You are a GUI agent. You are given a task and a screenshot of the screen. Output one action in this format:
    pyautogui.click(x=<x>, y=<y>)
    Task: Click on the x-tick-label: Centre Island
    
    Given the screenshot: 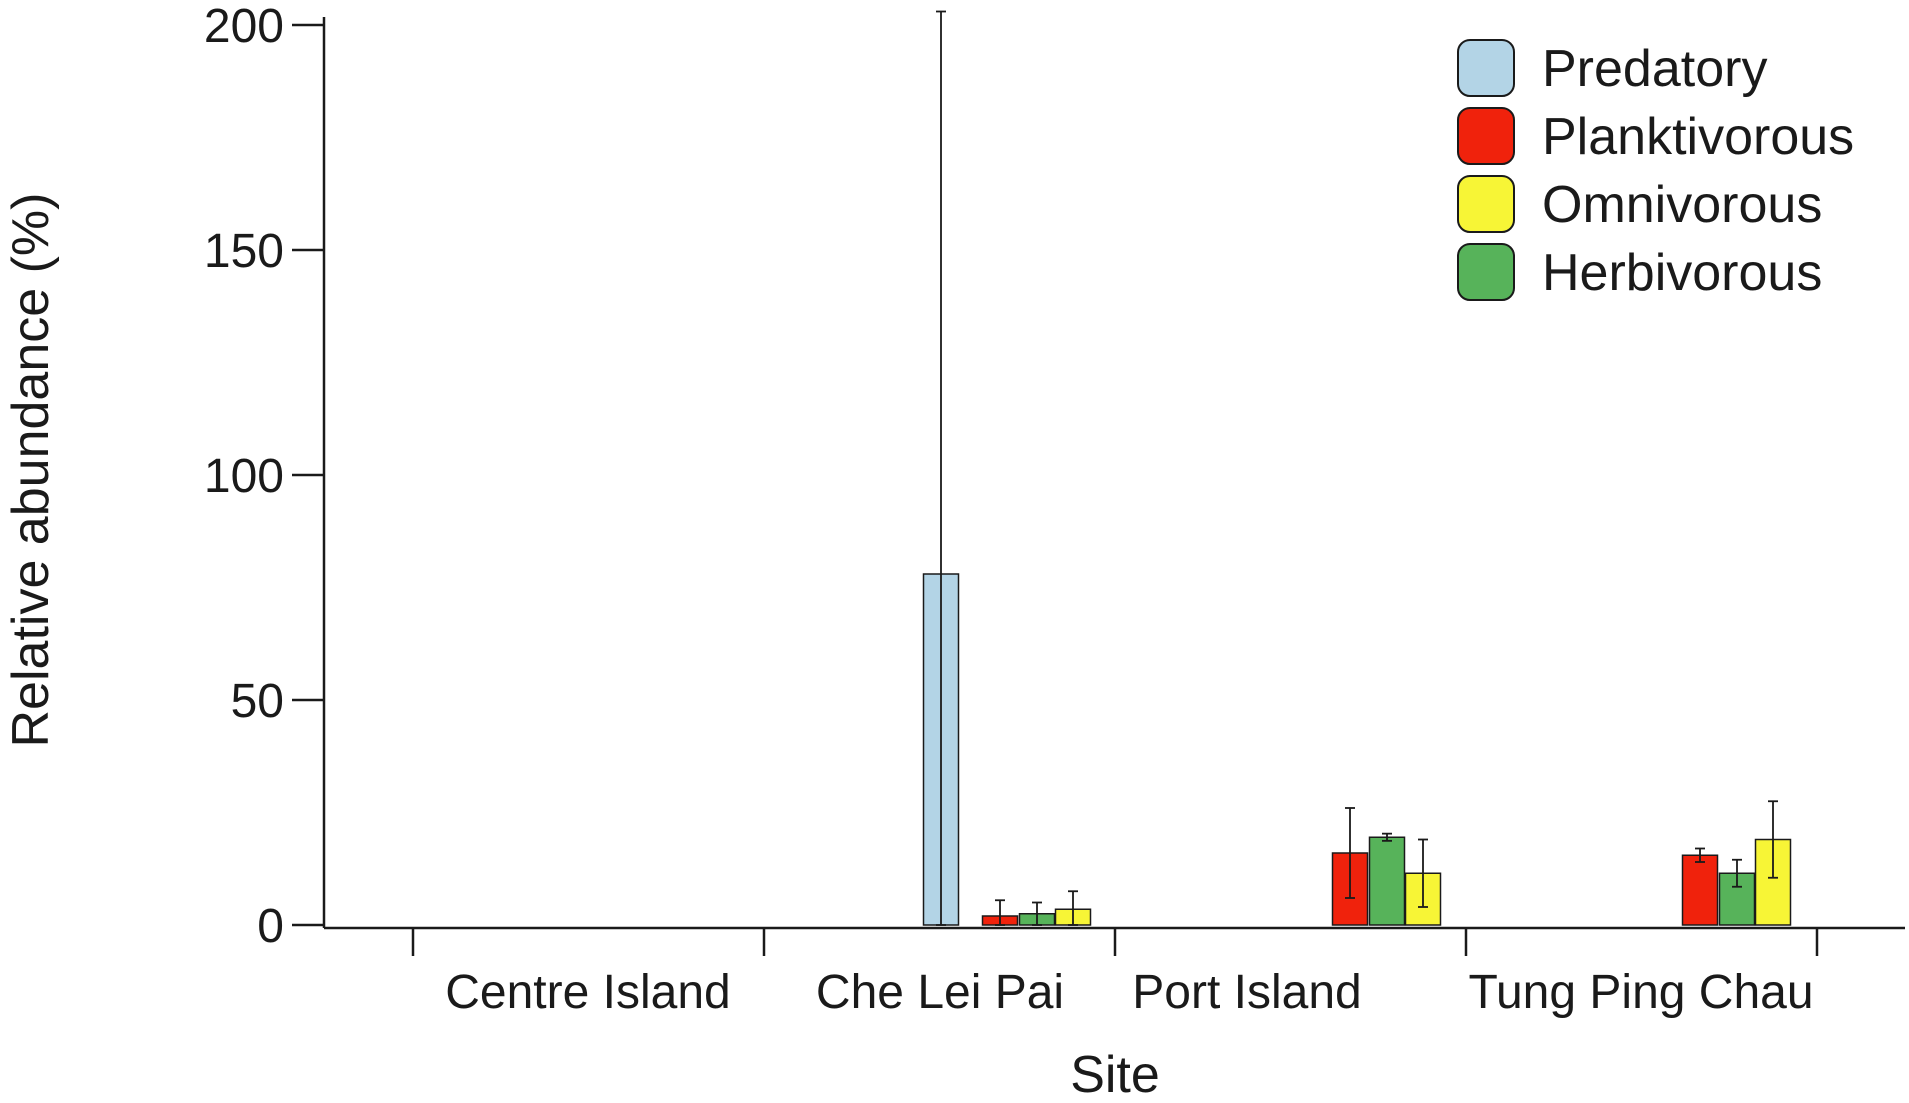 What is the action you would take?
    pyautogui.click(x=588, y=992)
    